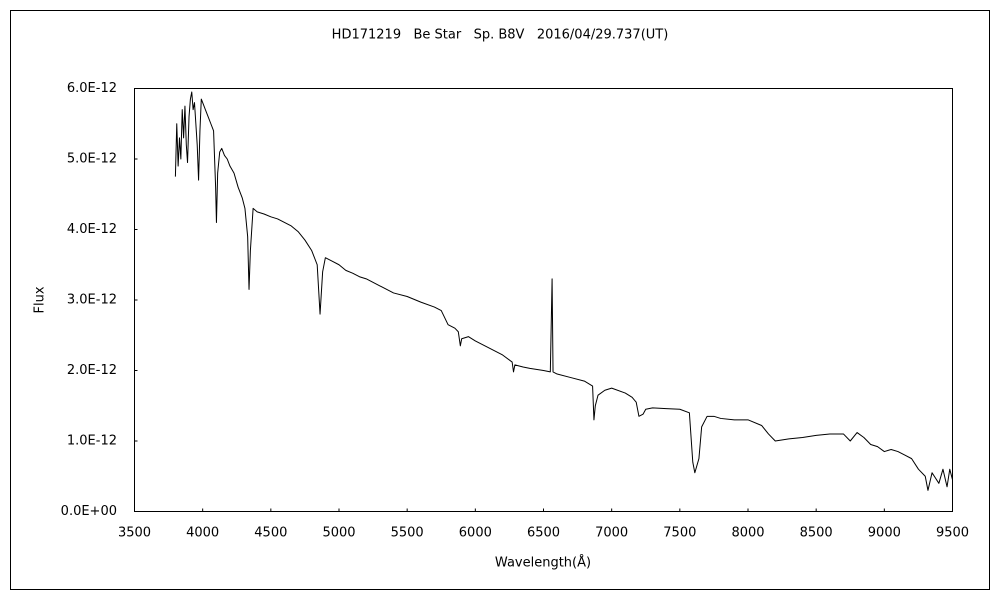 The width and height of the screenshot is (1000, 600). I want to click on x-tick-label: 8000, so click(747, 533).